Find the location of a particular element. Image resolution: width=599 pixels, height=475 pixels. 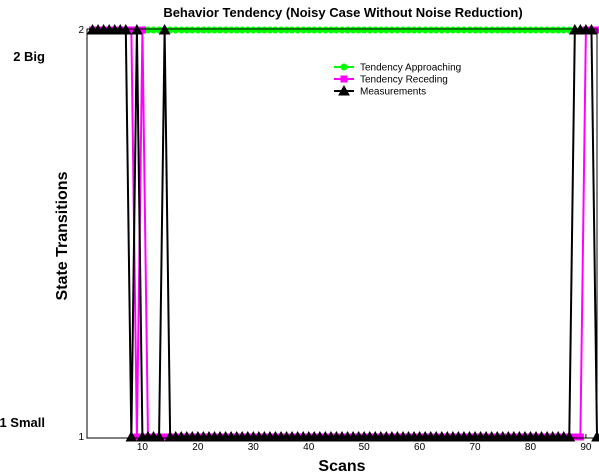

x-axis-ticks: 10 20 30 40 50 60 70 80 90 is located at coordinates (364, 443).